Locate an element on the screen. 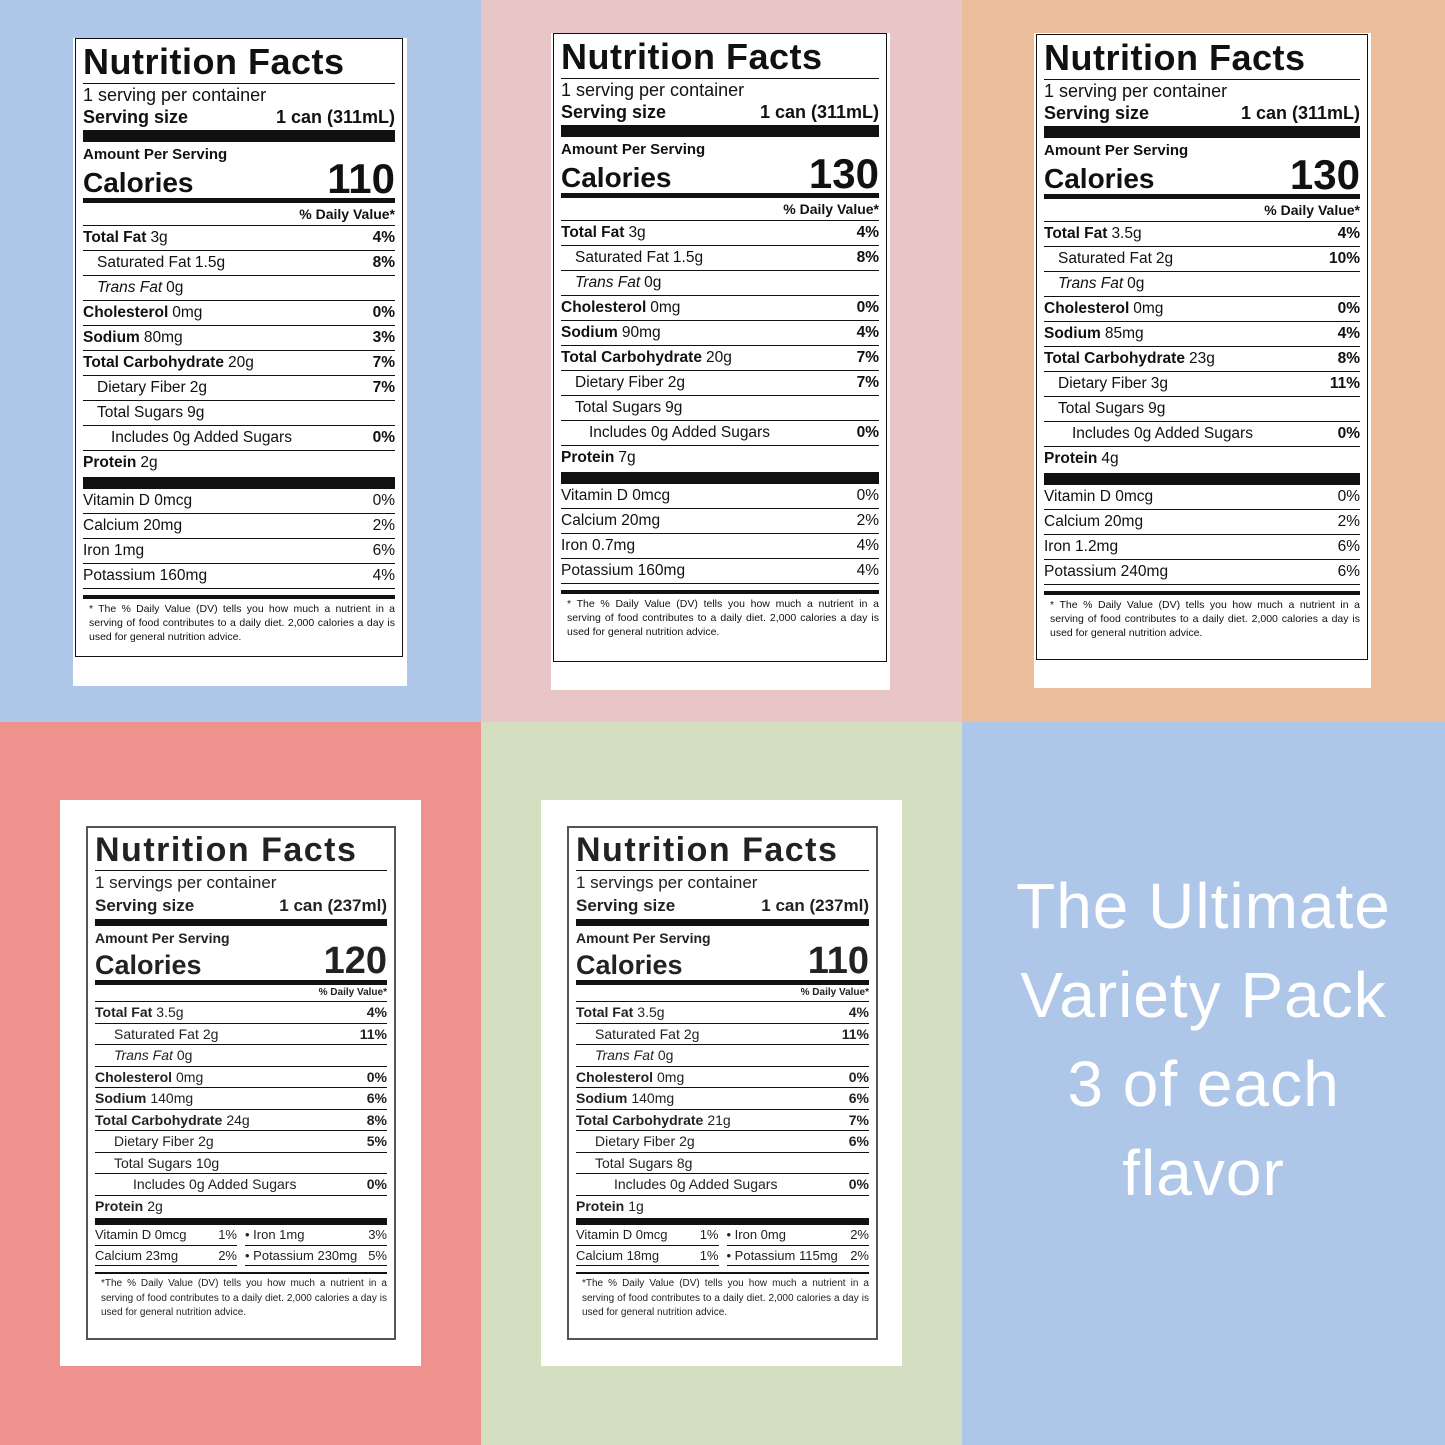  vitamin-dv: 6% is located at coordinates (1348, 571).